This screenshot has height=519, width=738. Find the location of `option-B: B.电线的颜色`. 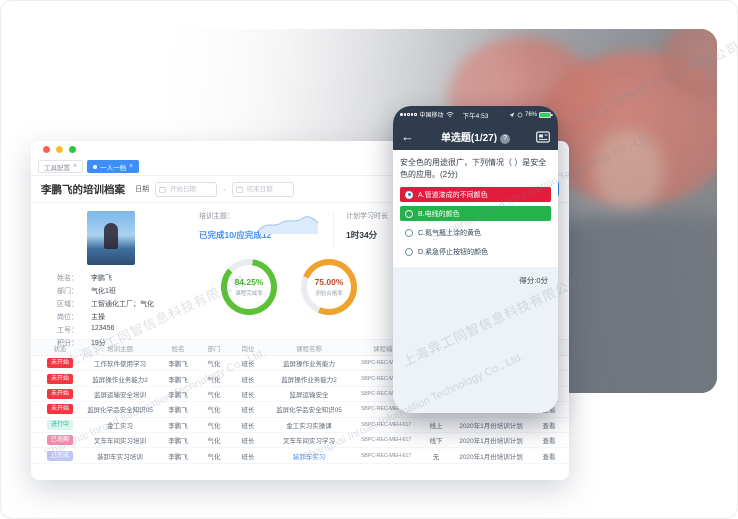

option-B: B.电线的颜色 is located at coordinates (475, 214).